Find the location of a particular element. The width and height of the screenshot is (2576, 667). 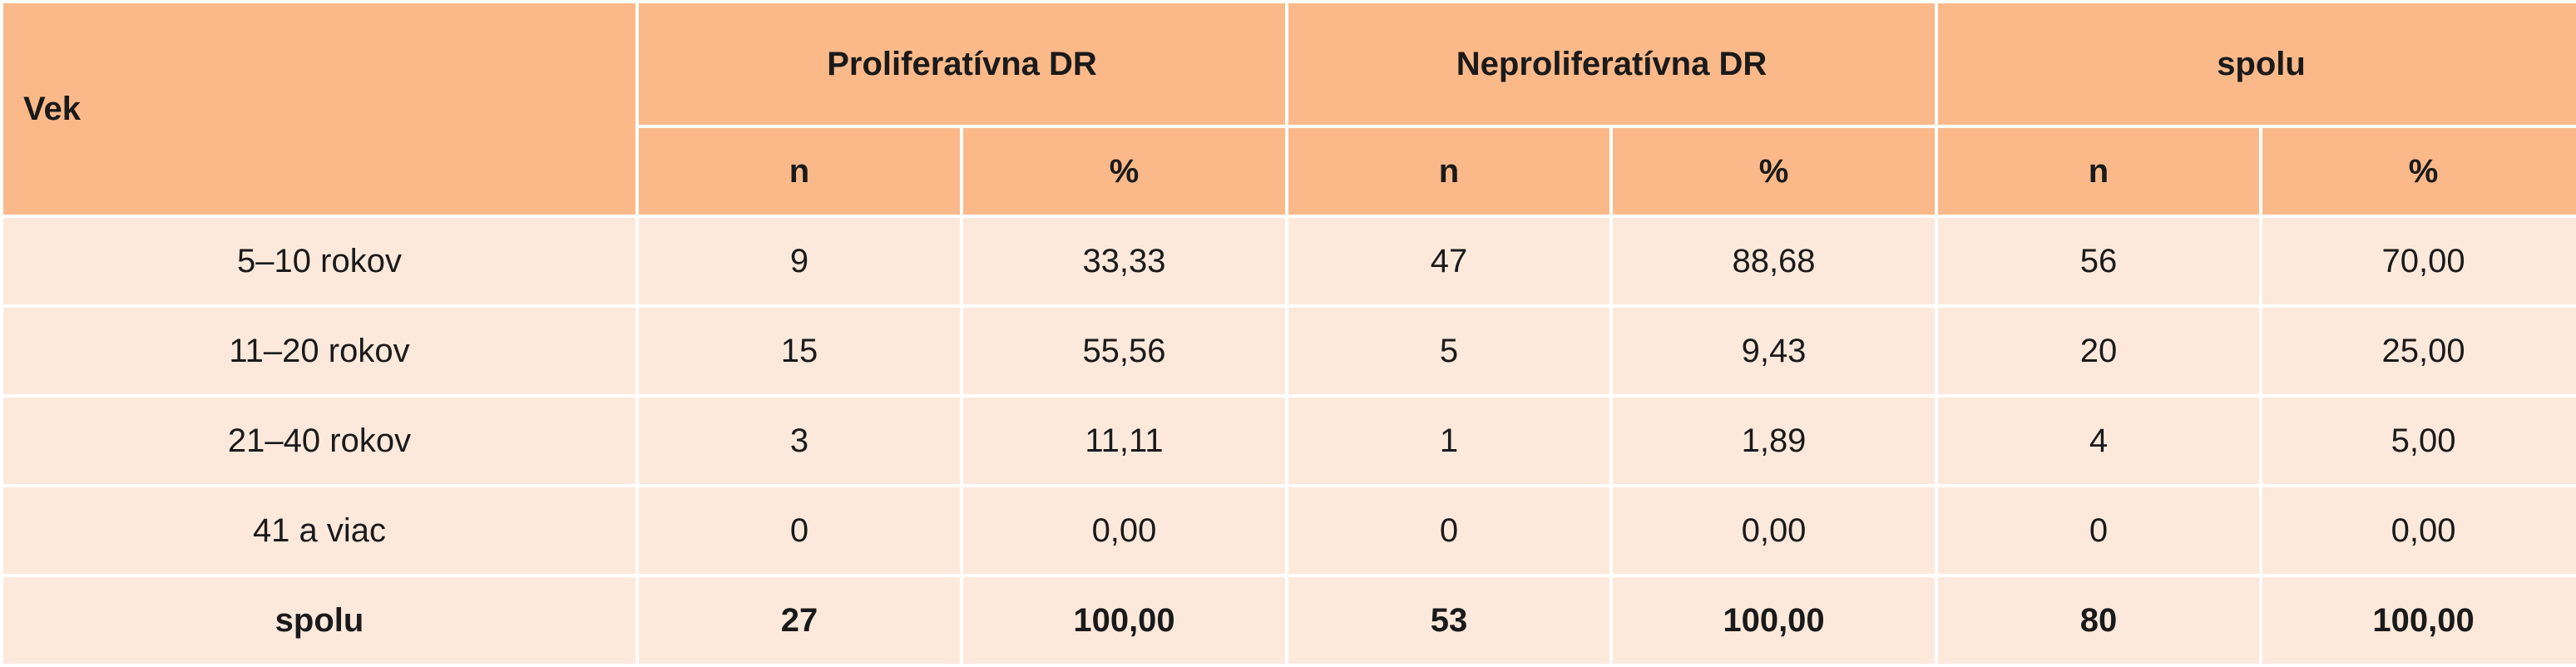

table-row: 11–20 rokov 15 55,56 5 9,43 20 25,00 is located at coordinates (1288, 351).